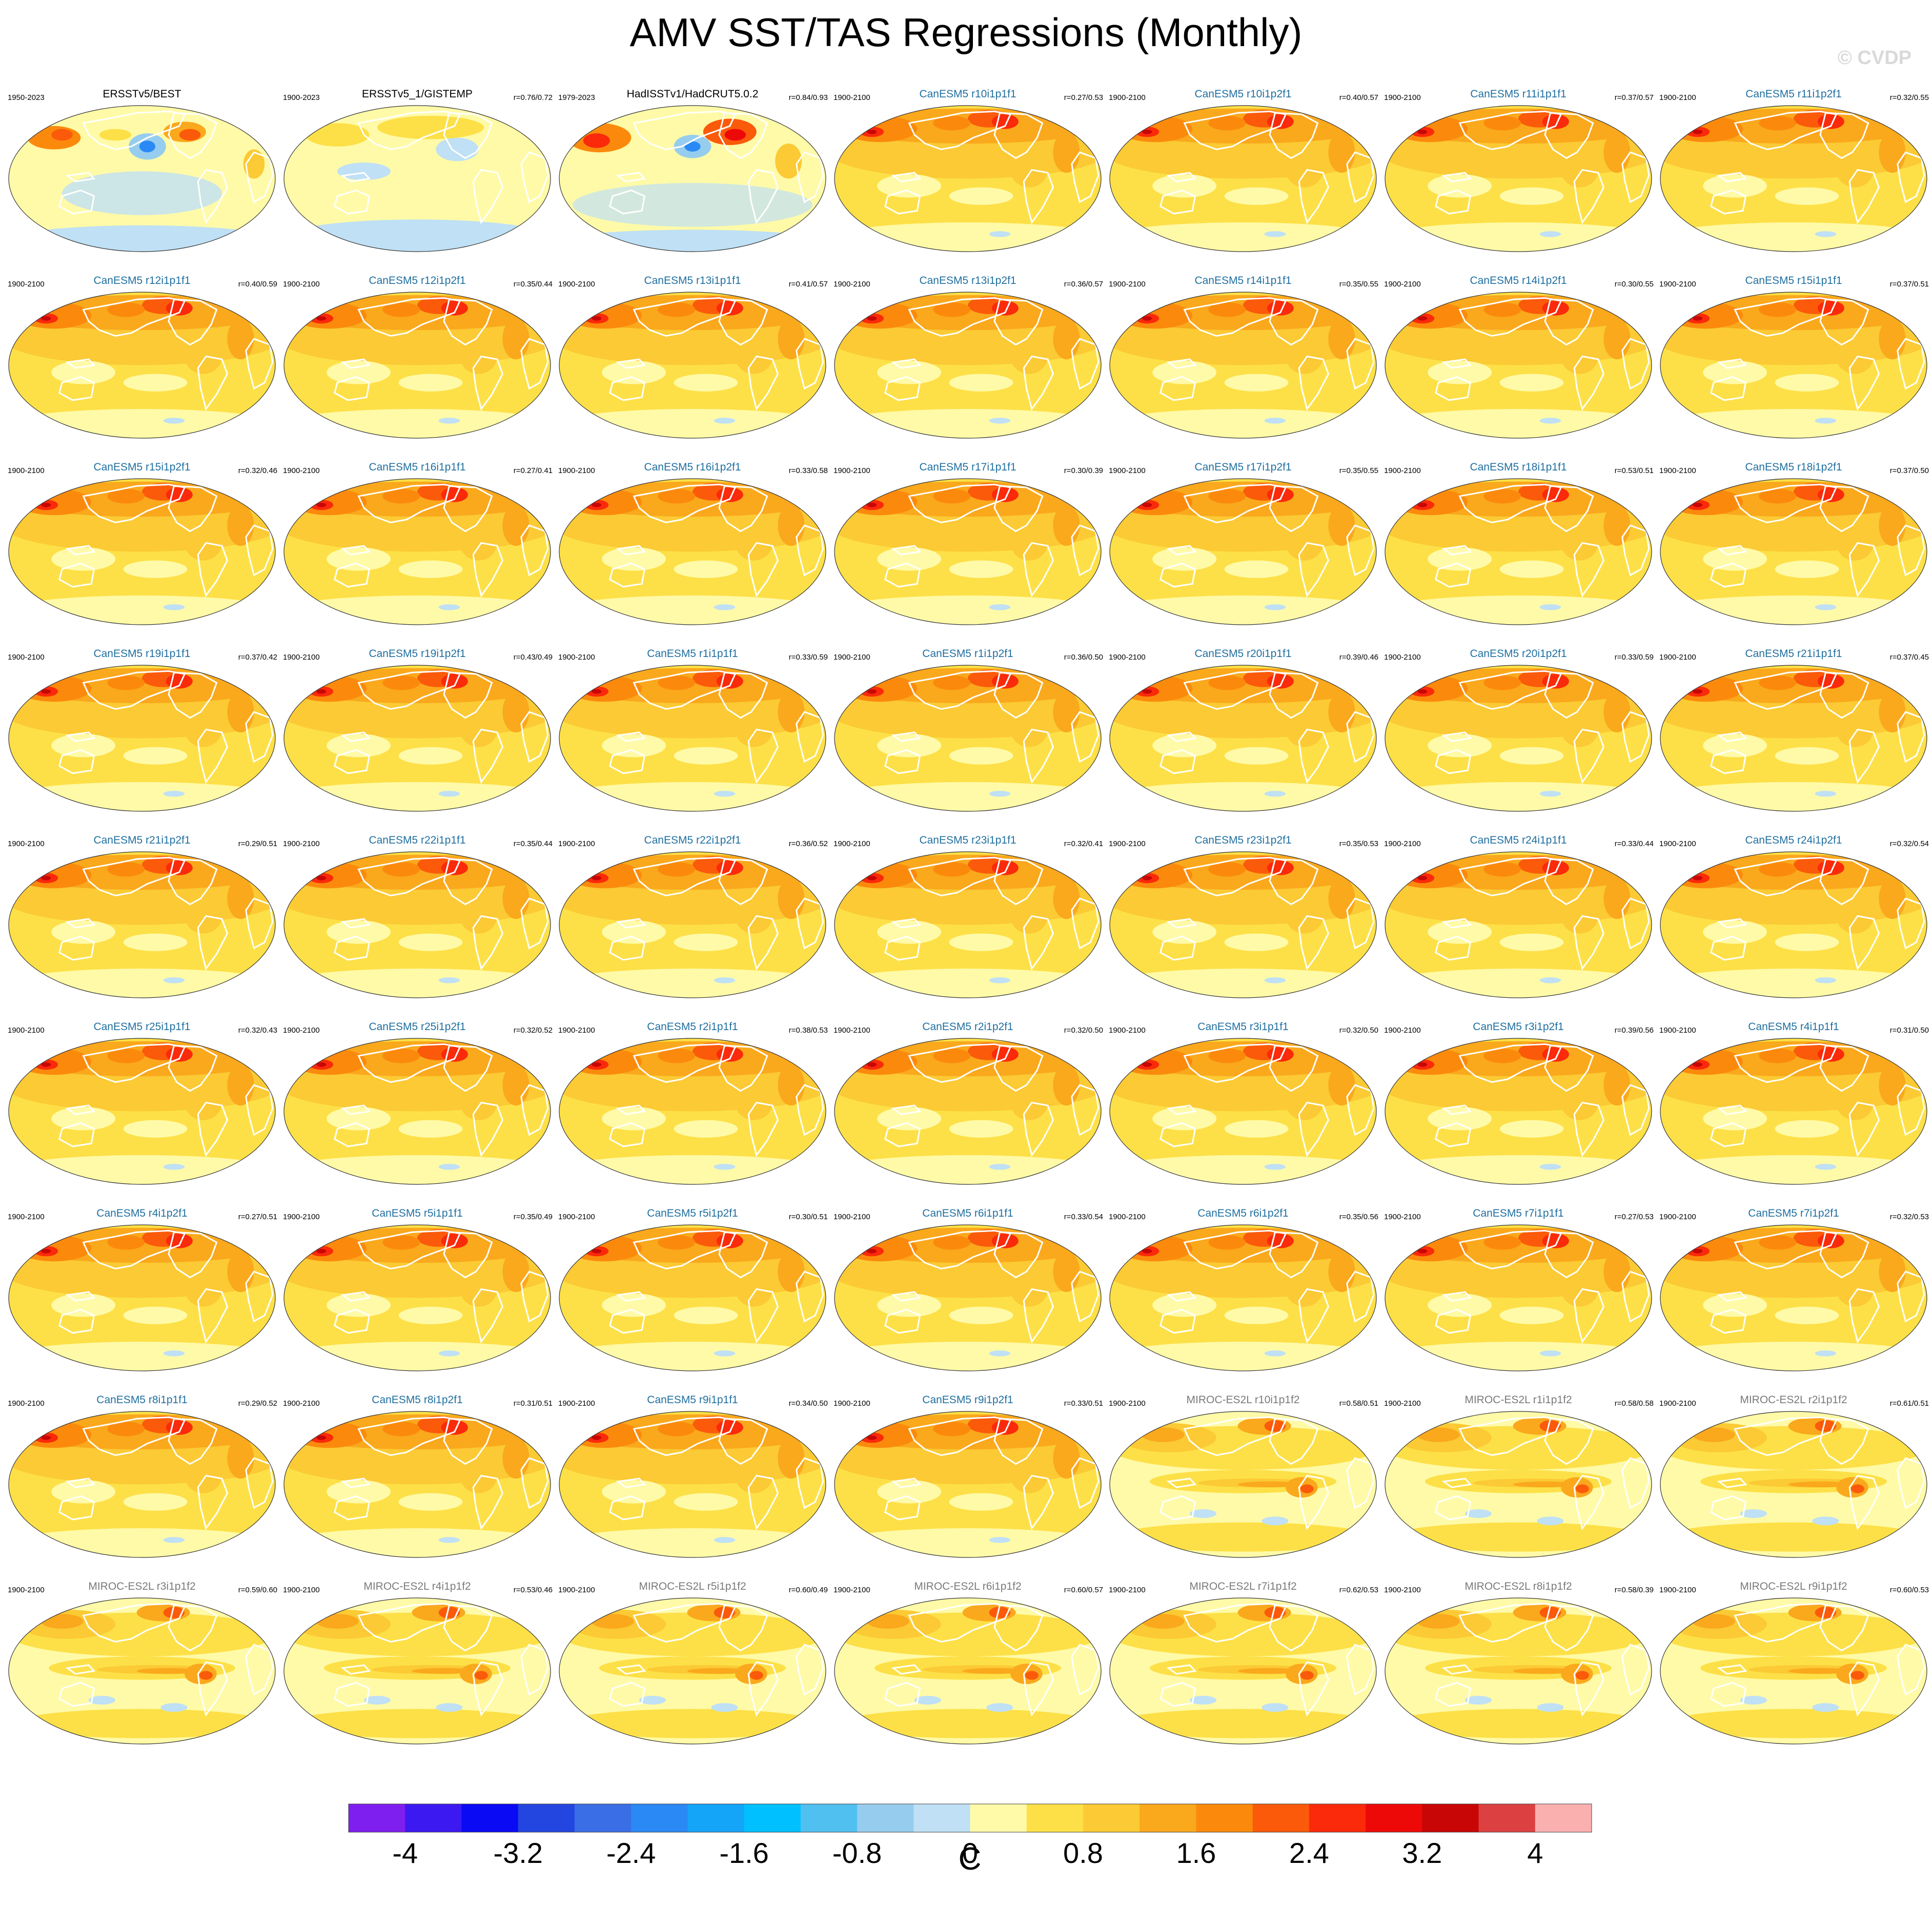 The image size is (1932, 1908). What do you see at coordinates (808, 844) in the screenshot?
I see `panel-correlation: r=0.36/0.52` at bounding box center [808, 844].